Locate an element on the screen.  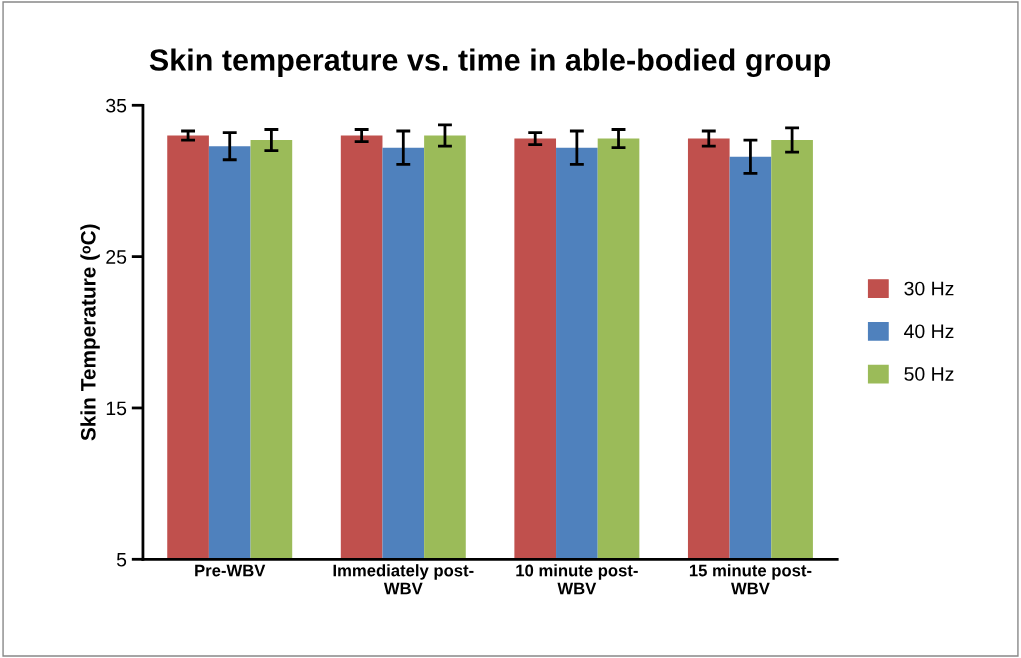
x-tick-label: 10 minute post-WBV is located at coordinates (577, 579).